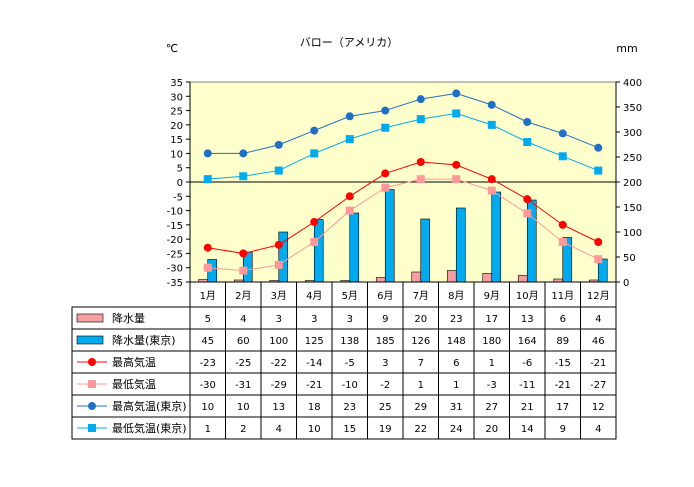 The image size is (694, 487). Describe the element at coordinates (279, 296) in the screenshot. I see `category-label: 3月` at that location.